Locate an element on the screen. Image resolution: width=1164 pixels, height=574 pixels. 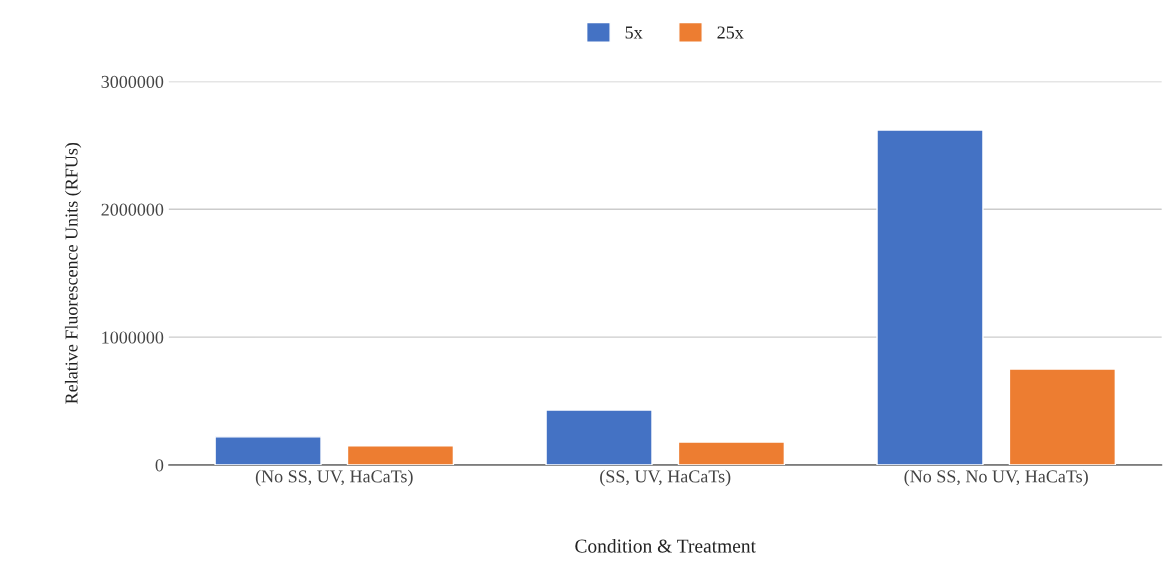
y-tick-label: 1000000 is located at coordinates (133, 337).